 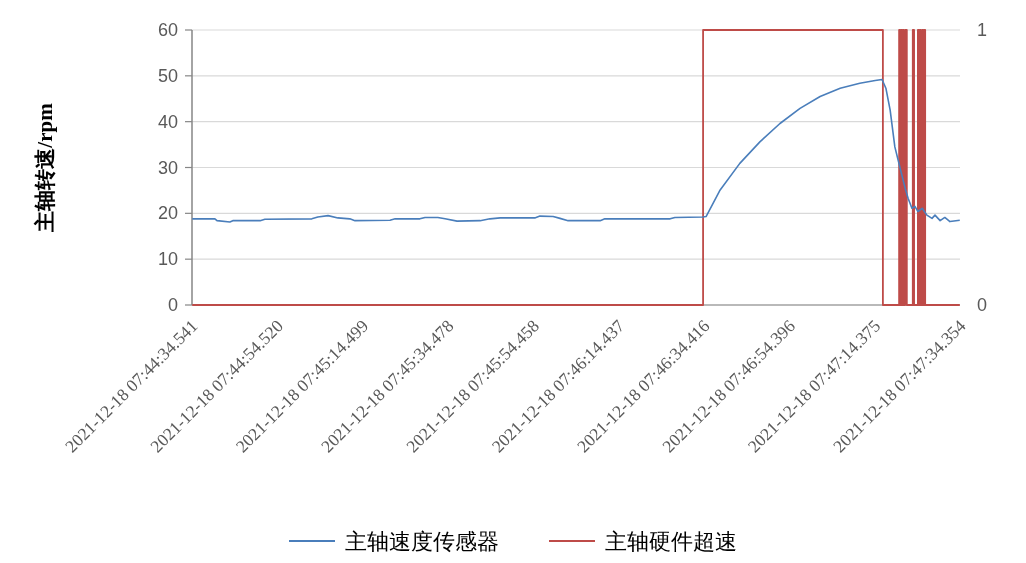 What do you see at coordinates (167, 30) in the screenshot?
I see `y-tick-label: 60` at bounding box center [167, 30].